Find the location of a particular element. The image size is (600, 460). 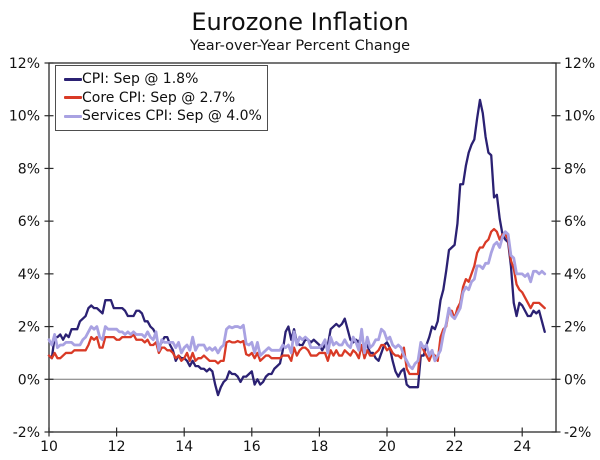

legend-swatch-cpi is located at coordinates (73, 79).